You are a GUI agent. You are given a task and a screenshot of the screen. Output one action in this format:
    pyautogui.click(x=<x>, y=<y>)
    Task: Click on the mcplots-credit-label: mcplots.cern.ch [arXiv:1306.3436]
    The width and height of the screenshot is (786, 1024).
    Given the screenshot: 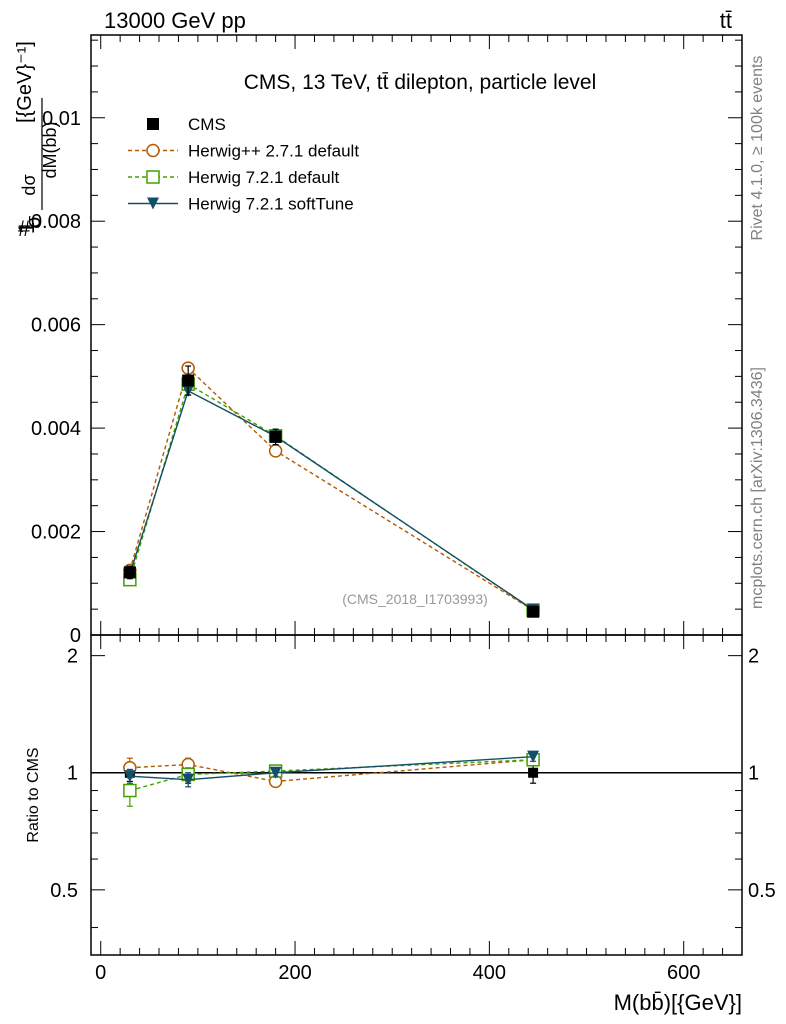 What is the action you would take?
    pyautogui.click(x=757, y=488)
    